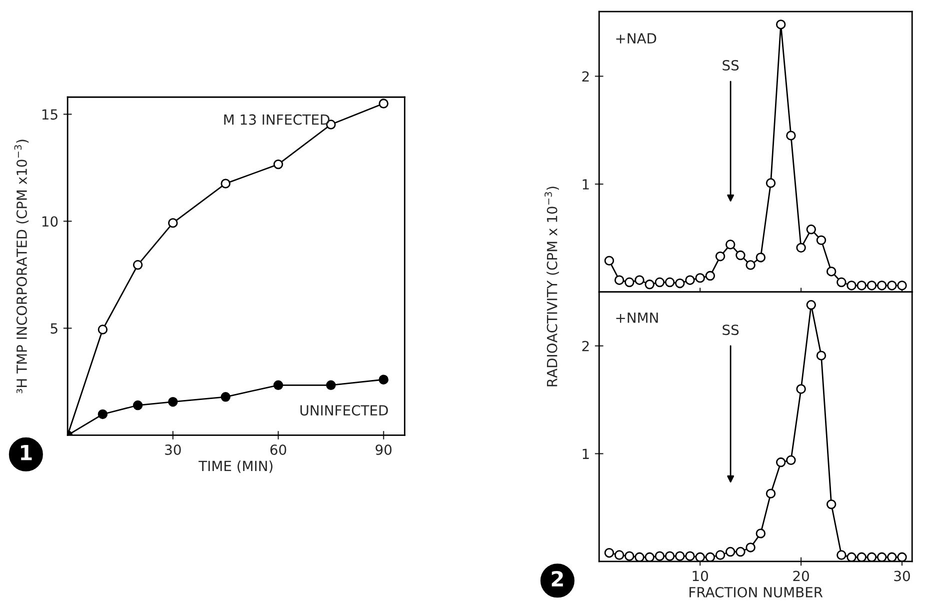 The image size is (926, 607). I want to click on x-axis-title: TIME (MIN), so click(235, 466).